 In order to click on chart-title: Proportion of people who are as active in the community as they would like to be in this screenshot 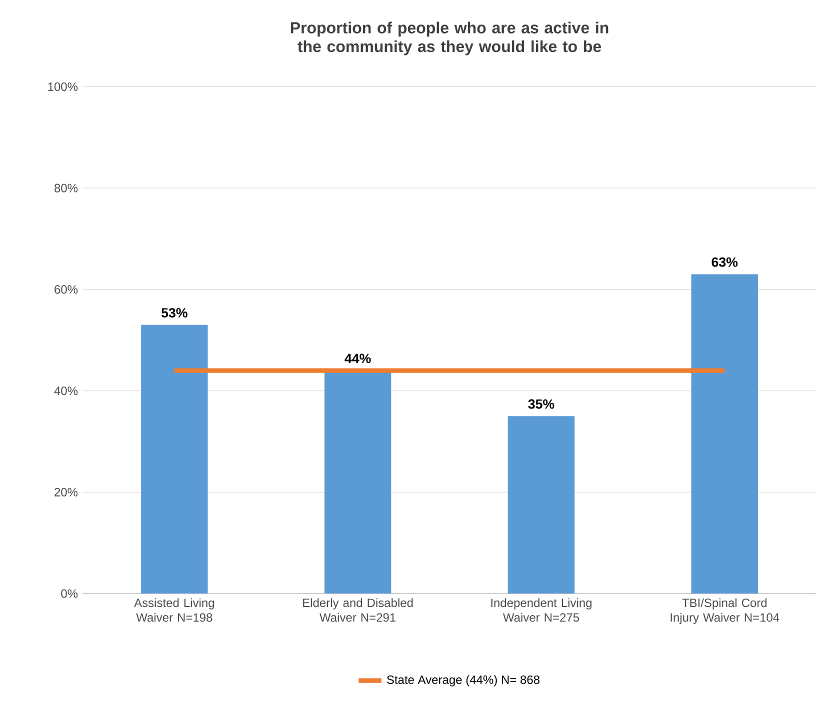, I will do `click(449, 39)`.